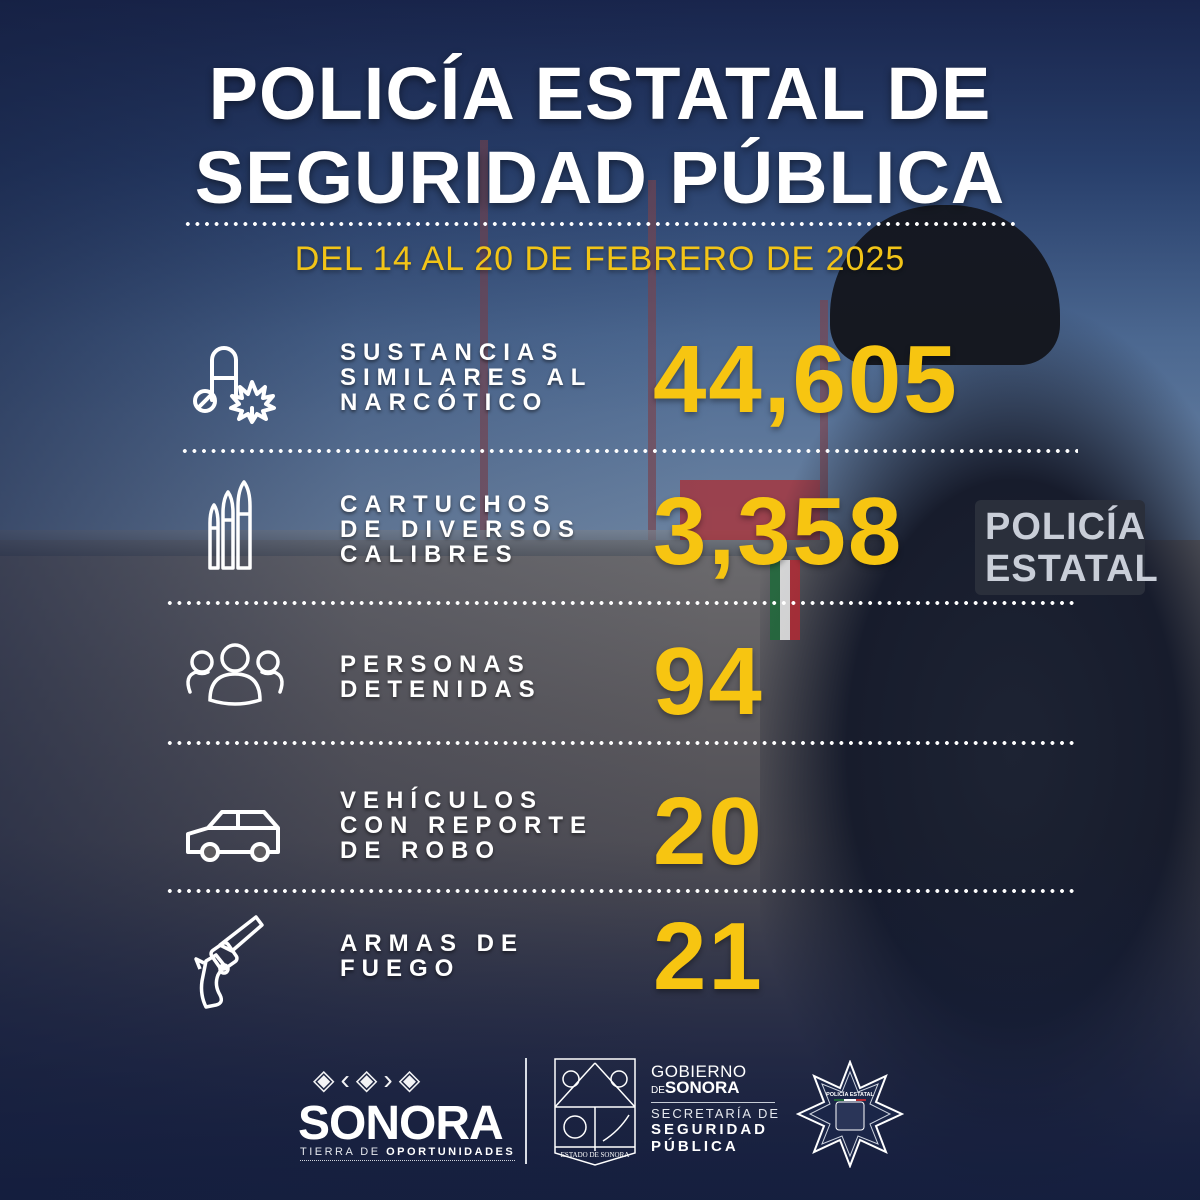 The image size is (1200, 1200). Describe the element at coordinates (234, 385) in the screenshot. I see `drugs-icon` at that location.